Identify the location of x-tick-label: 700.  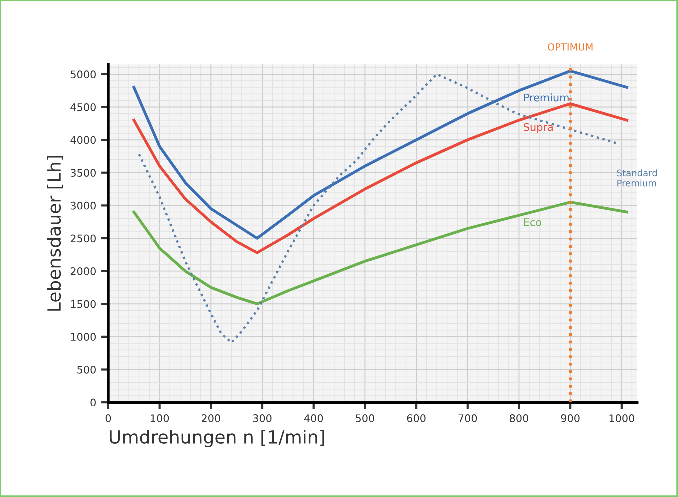
(468, 418).